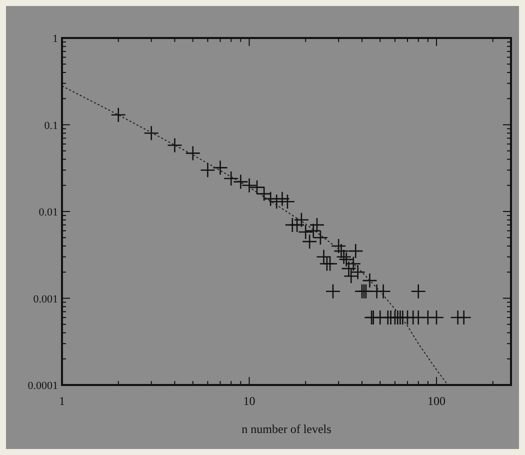  I want to click on y-tick-label: 0.0001, so click(43, 386).